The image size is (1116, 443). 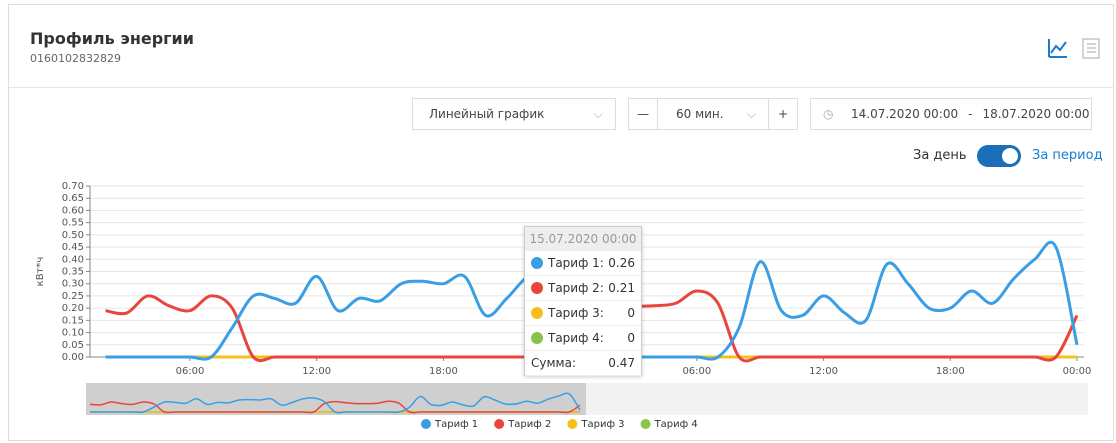 What do you see at coordinates (905, 114) in the screenshot?
I see `date-from: 14.07.2020 00:00` at bounding box center [905, 114].